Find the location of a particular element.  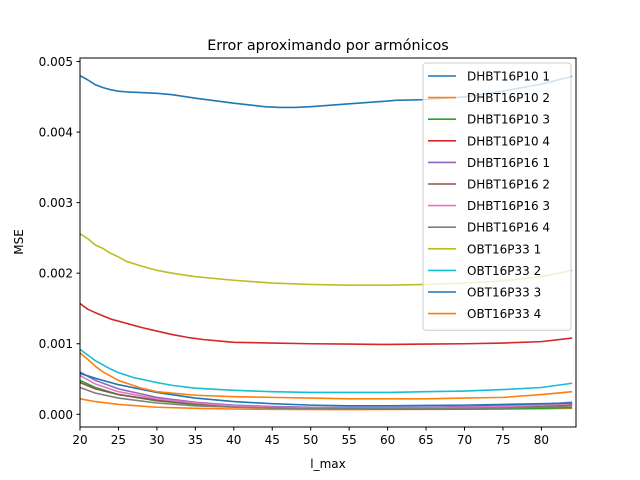

x-axis: 20 25 30 35 40 45 50 55 60 65 70 75 80 is located at coordinates (310, 437).